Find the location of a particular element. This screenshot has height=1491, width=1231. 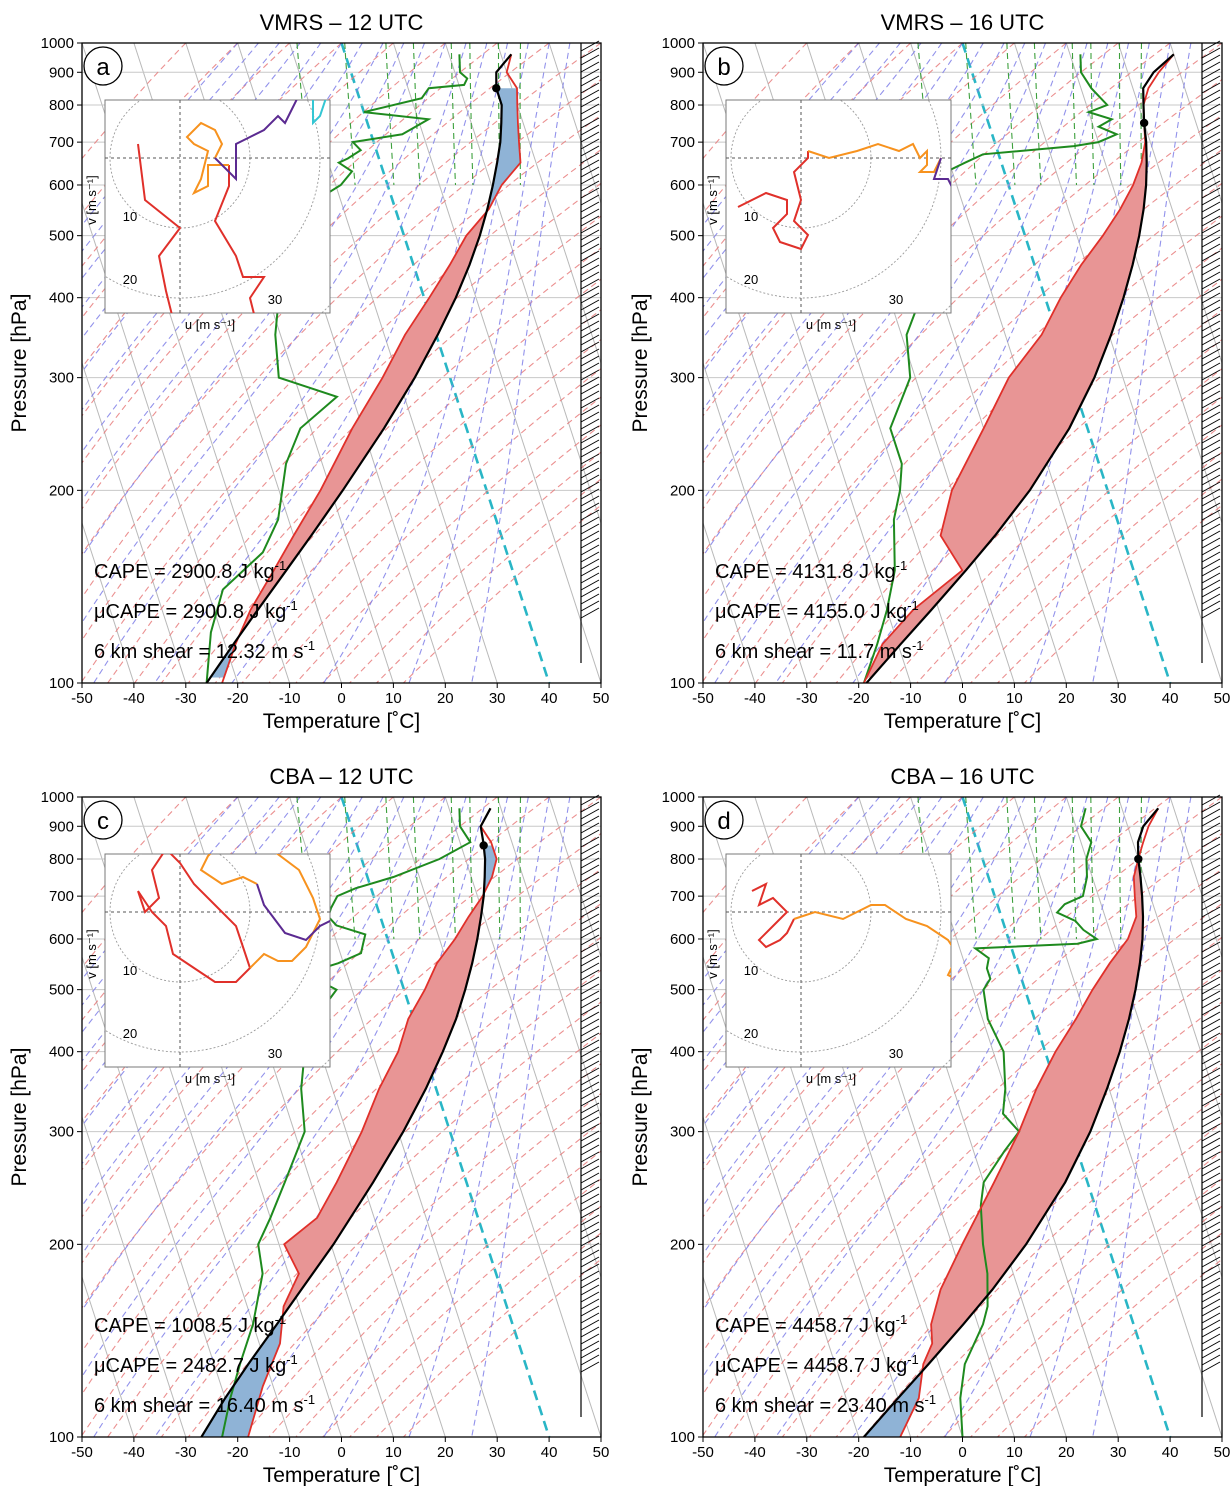

stat-cape-text: CAPE = 4131.8 J kg is located at coordinates (805, 572).